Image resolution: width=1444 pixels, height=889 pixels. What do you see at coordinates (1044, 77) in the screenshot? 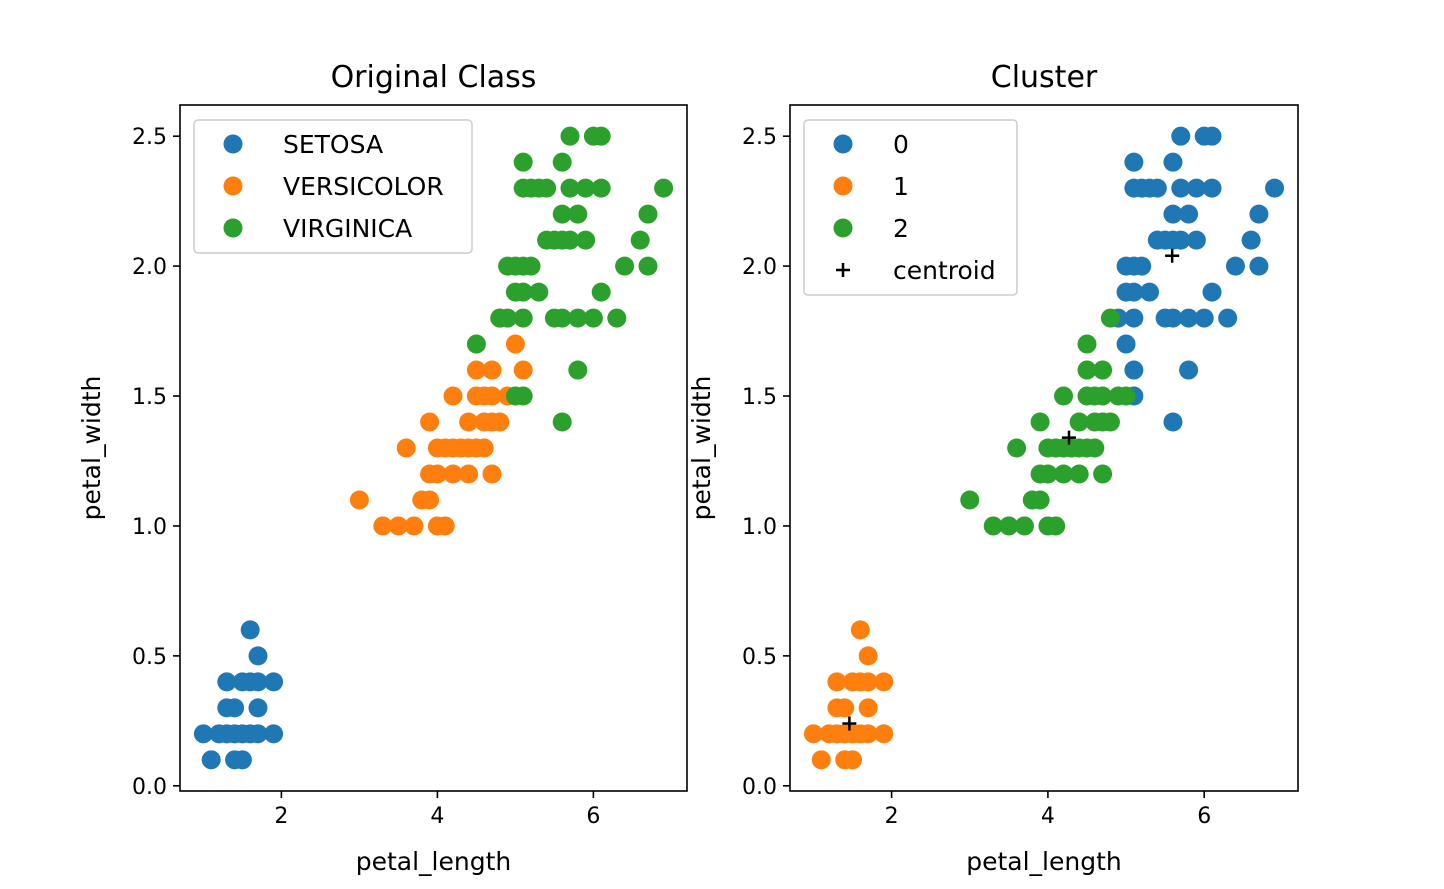
I see `chart-title: Cluster` at bounding box center [1044, 77].